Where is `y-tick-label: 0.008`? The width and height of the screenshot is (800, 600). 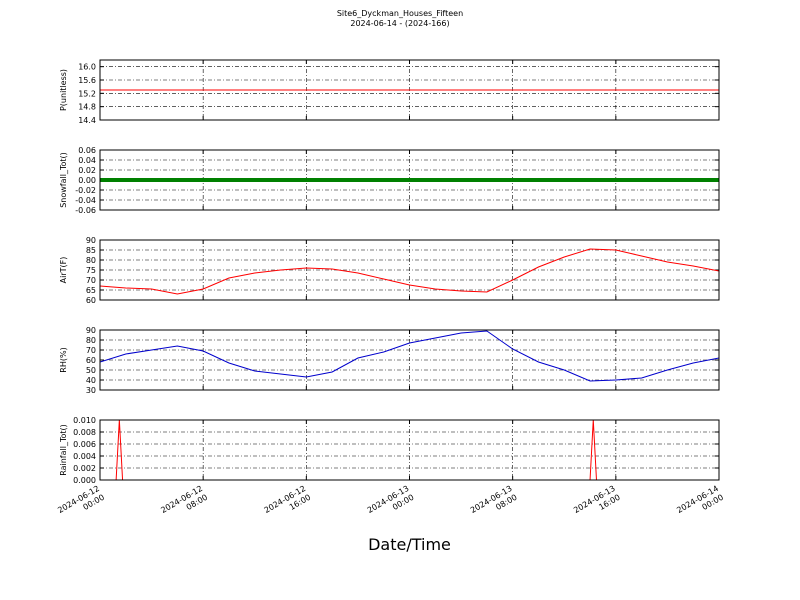 y-tick-label: 0.008 is located at coordinates (84, 432).